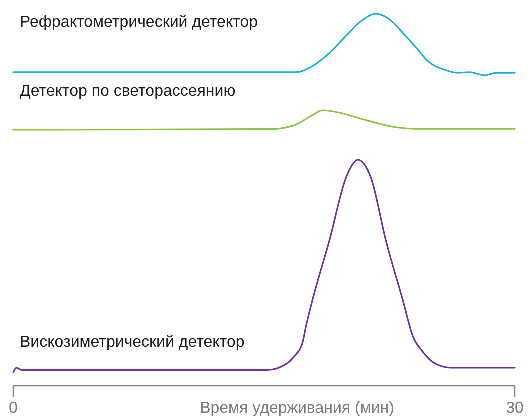  I want to click on x-tick-label: 0, so click(13, 408).